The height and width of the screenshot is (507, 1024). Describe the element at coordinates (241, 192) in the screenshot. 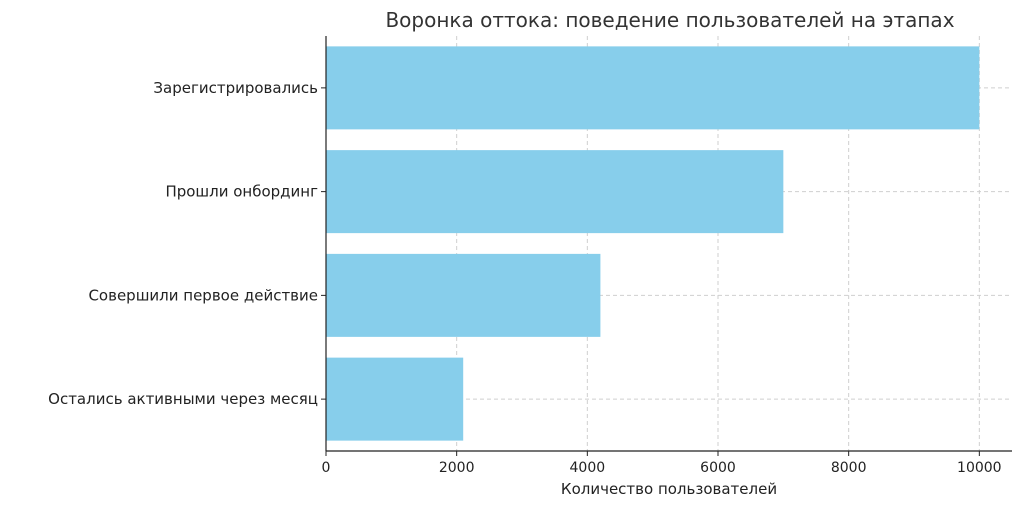

I see `y-tick-label: Прошли онбординг` at that location.